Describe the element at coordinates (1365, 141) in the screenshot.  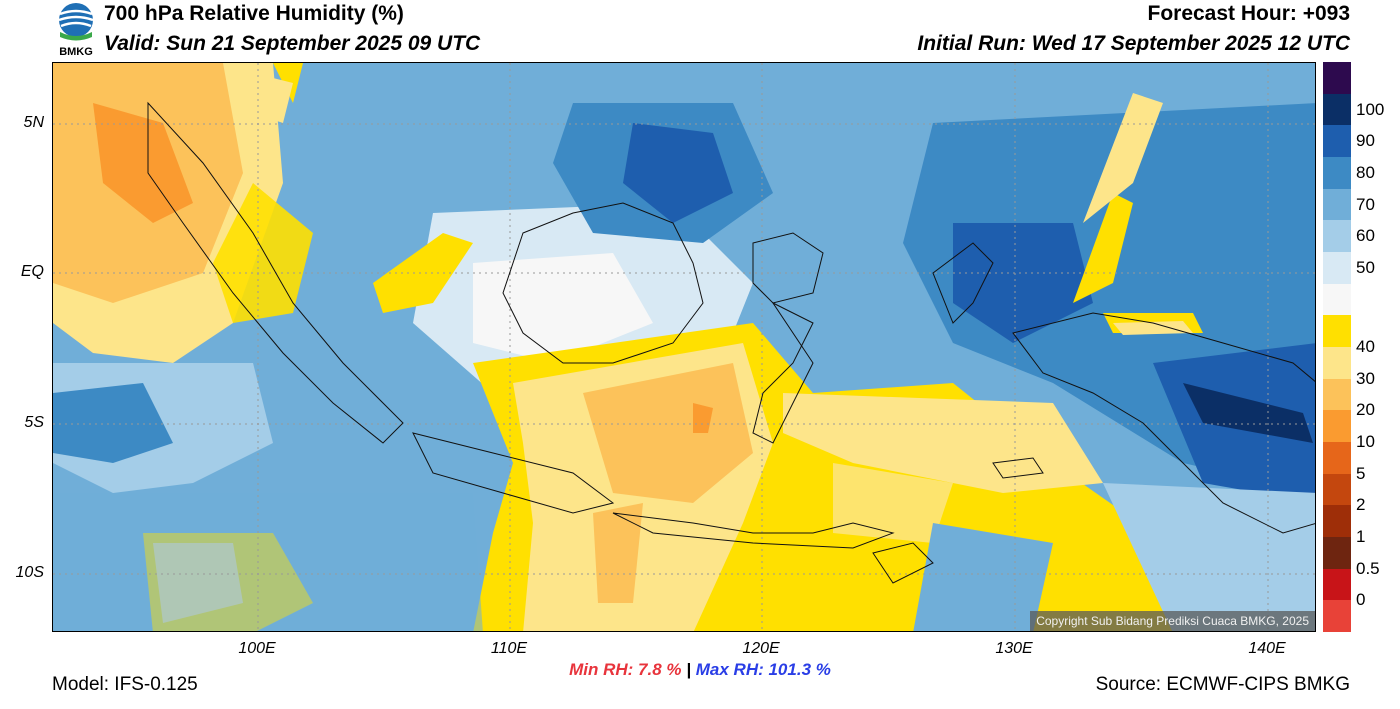
I see `colorbar-label: 90` at that location.